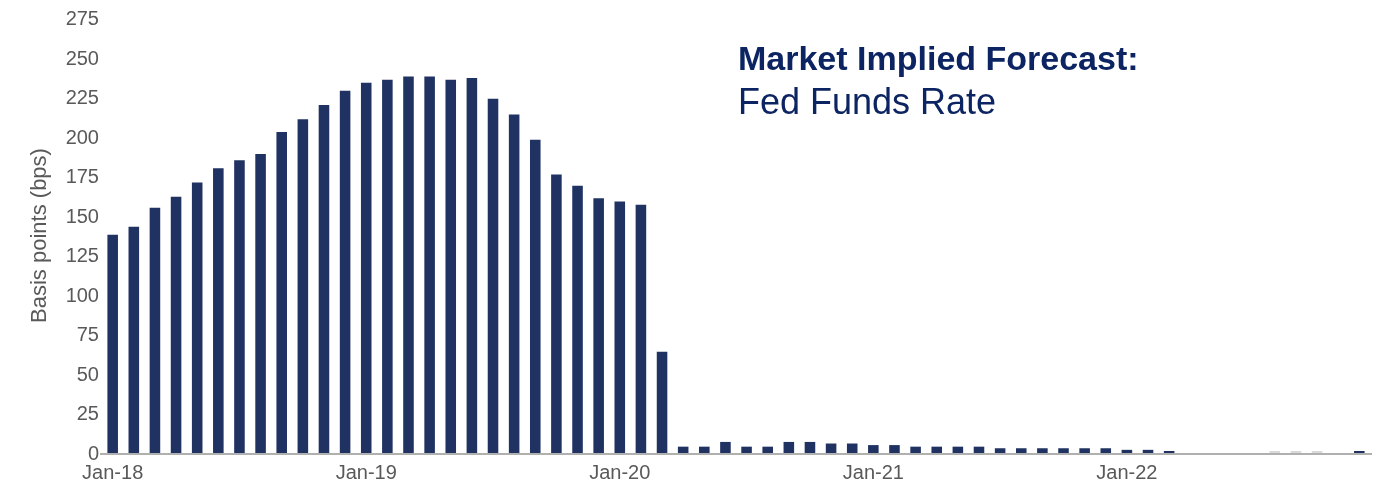 Image resolution: width=1380 pixels, height=498 pixels. What do you see at coordinates (87, 413) in the screenshot?
I see `y-tick-label: 25` at bounding box center [87, 413].